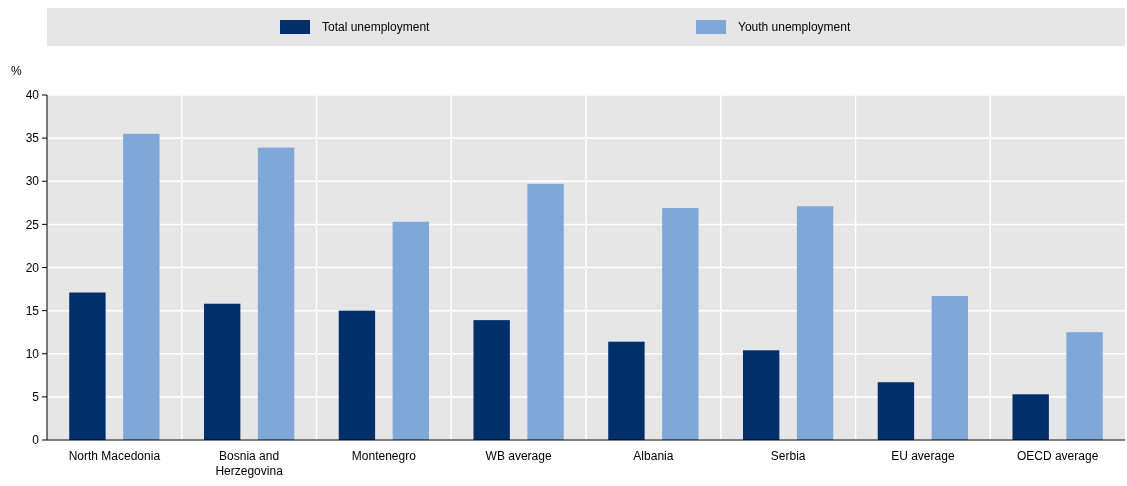  Describe the element at coordinates (1057, 456) in the screenshot. I see `x-tick-label: OECD average` at that location.